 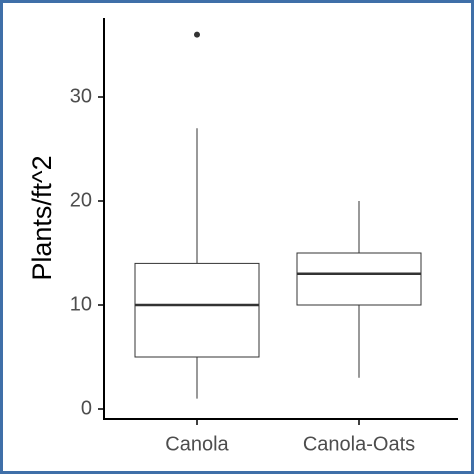 I want to click on x-tick-label-canola-oats: Canola-Oats, so click(x=359, y=444).